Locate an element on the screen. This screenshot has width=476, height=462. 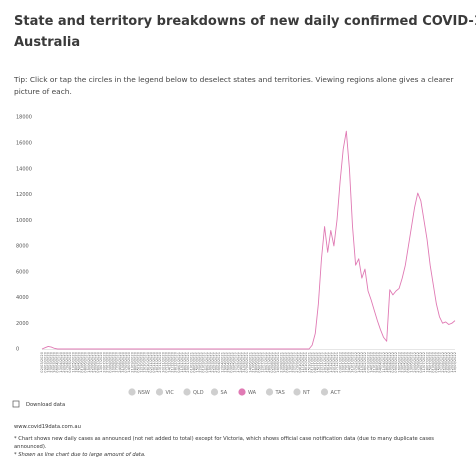
x-tick-label: 14/12/2020 is located at coordinates (170, 361).